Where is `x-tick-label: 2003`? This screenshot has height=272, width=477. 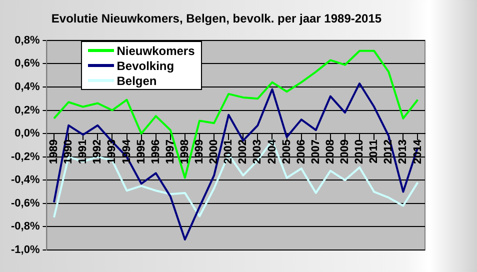 x-tick-label: 2003 is located at coordinates (258, 152).